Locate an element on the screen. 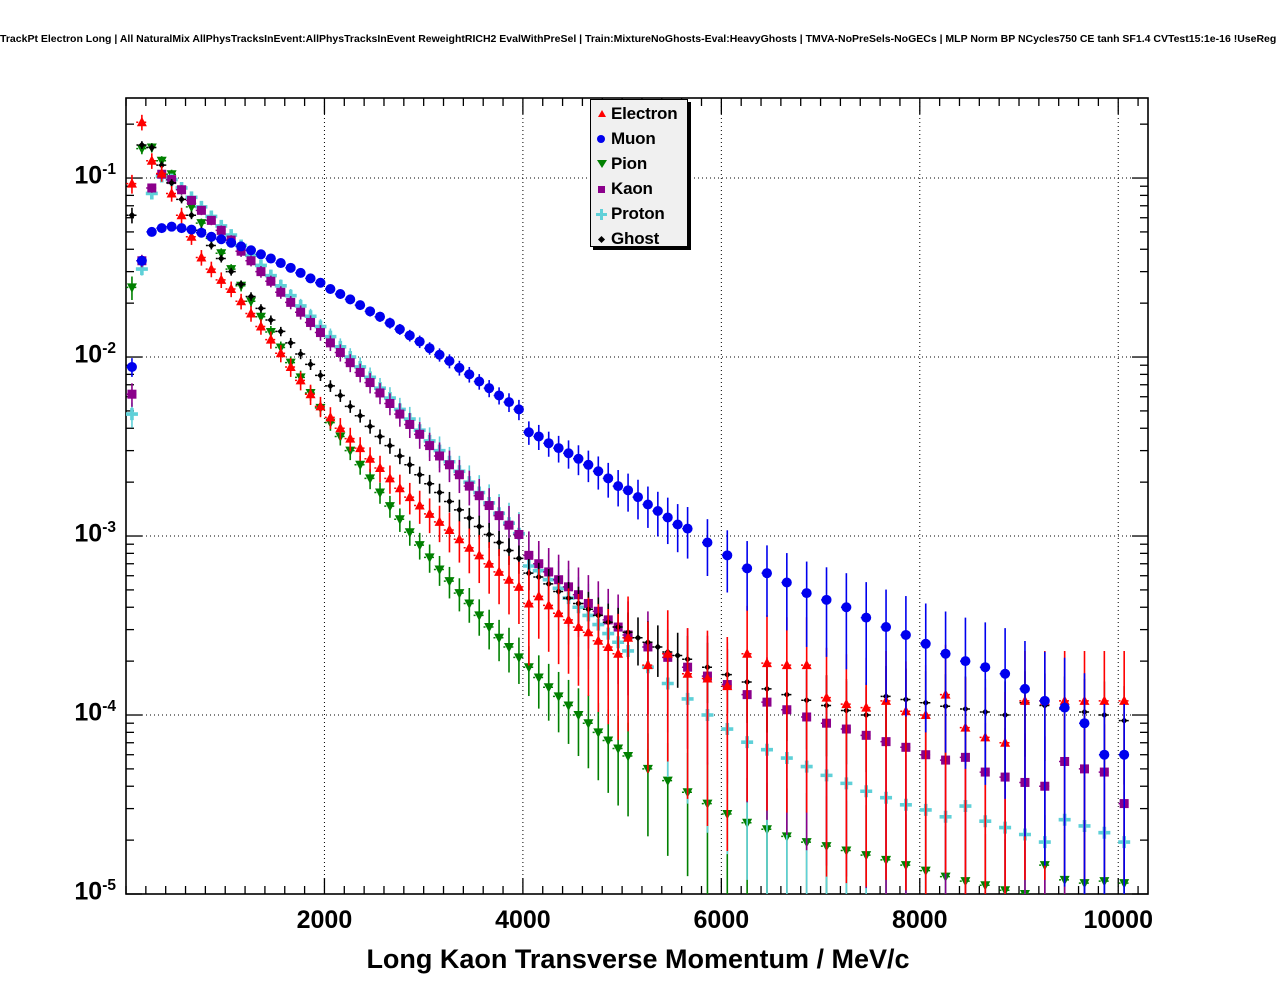 This screenshot has width=1276, height=996. legend-label-ghost: Ghost is located at coordinates (635, 238).